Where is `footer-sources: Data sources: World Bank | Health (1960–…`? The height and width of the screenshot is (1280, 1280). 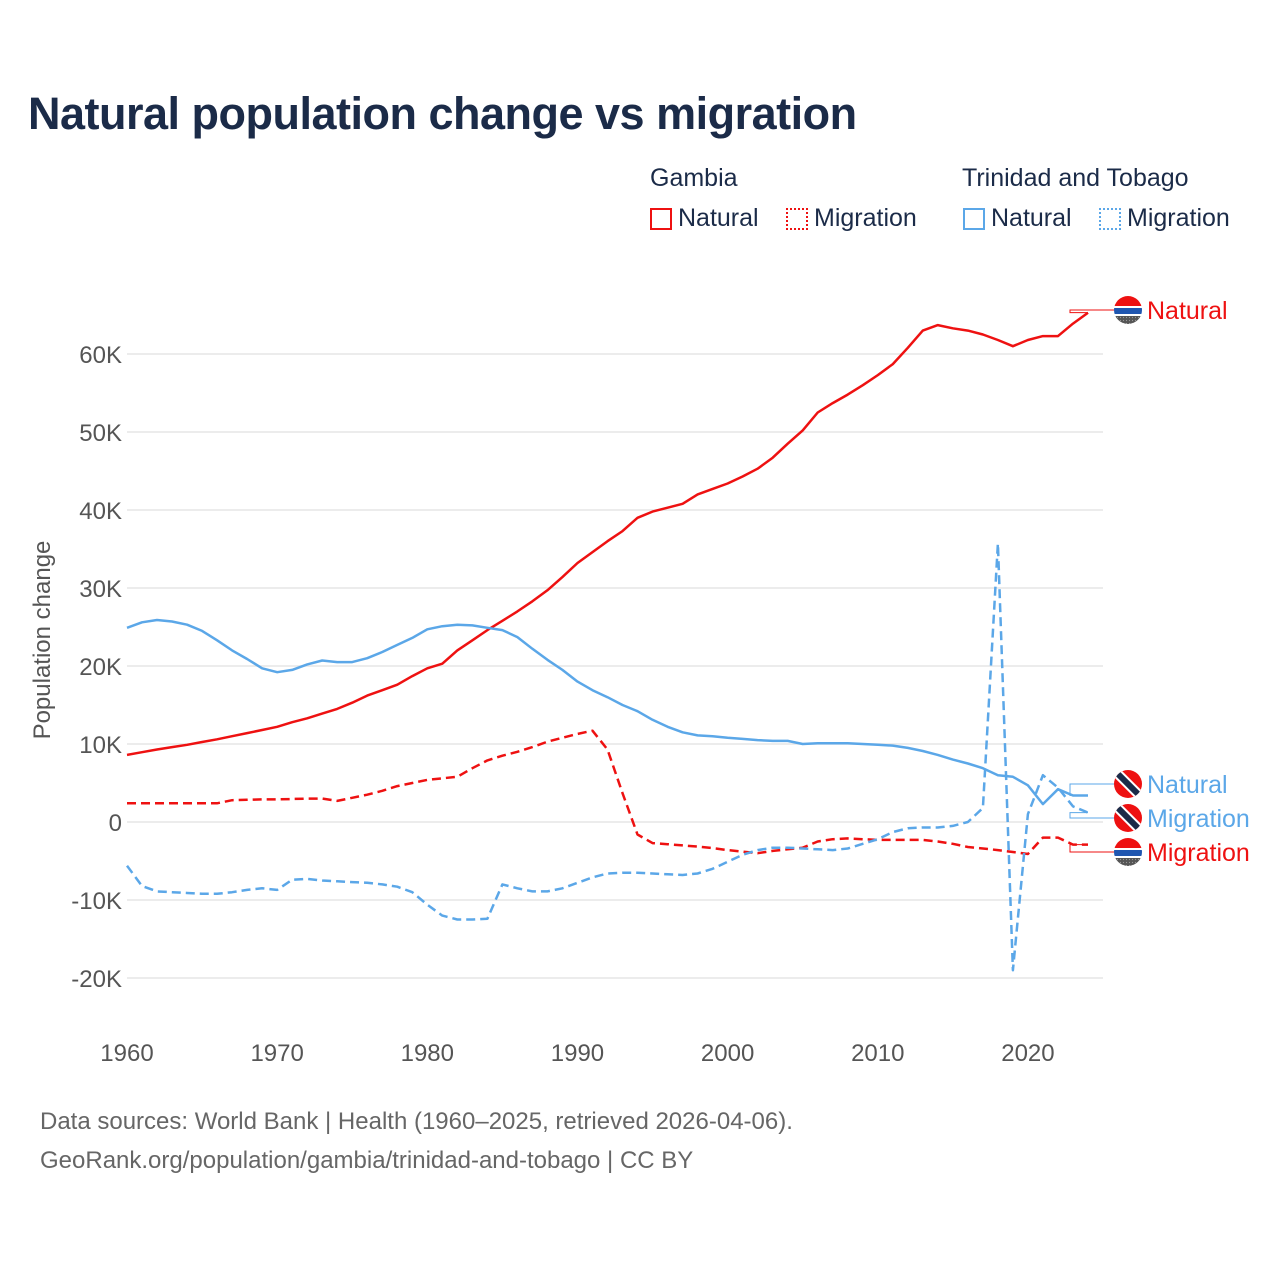 footer-sources: Data sources: World Bank | Health (1960–… is located at coordinates (416, 1121).